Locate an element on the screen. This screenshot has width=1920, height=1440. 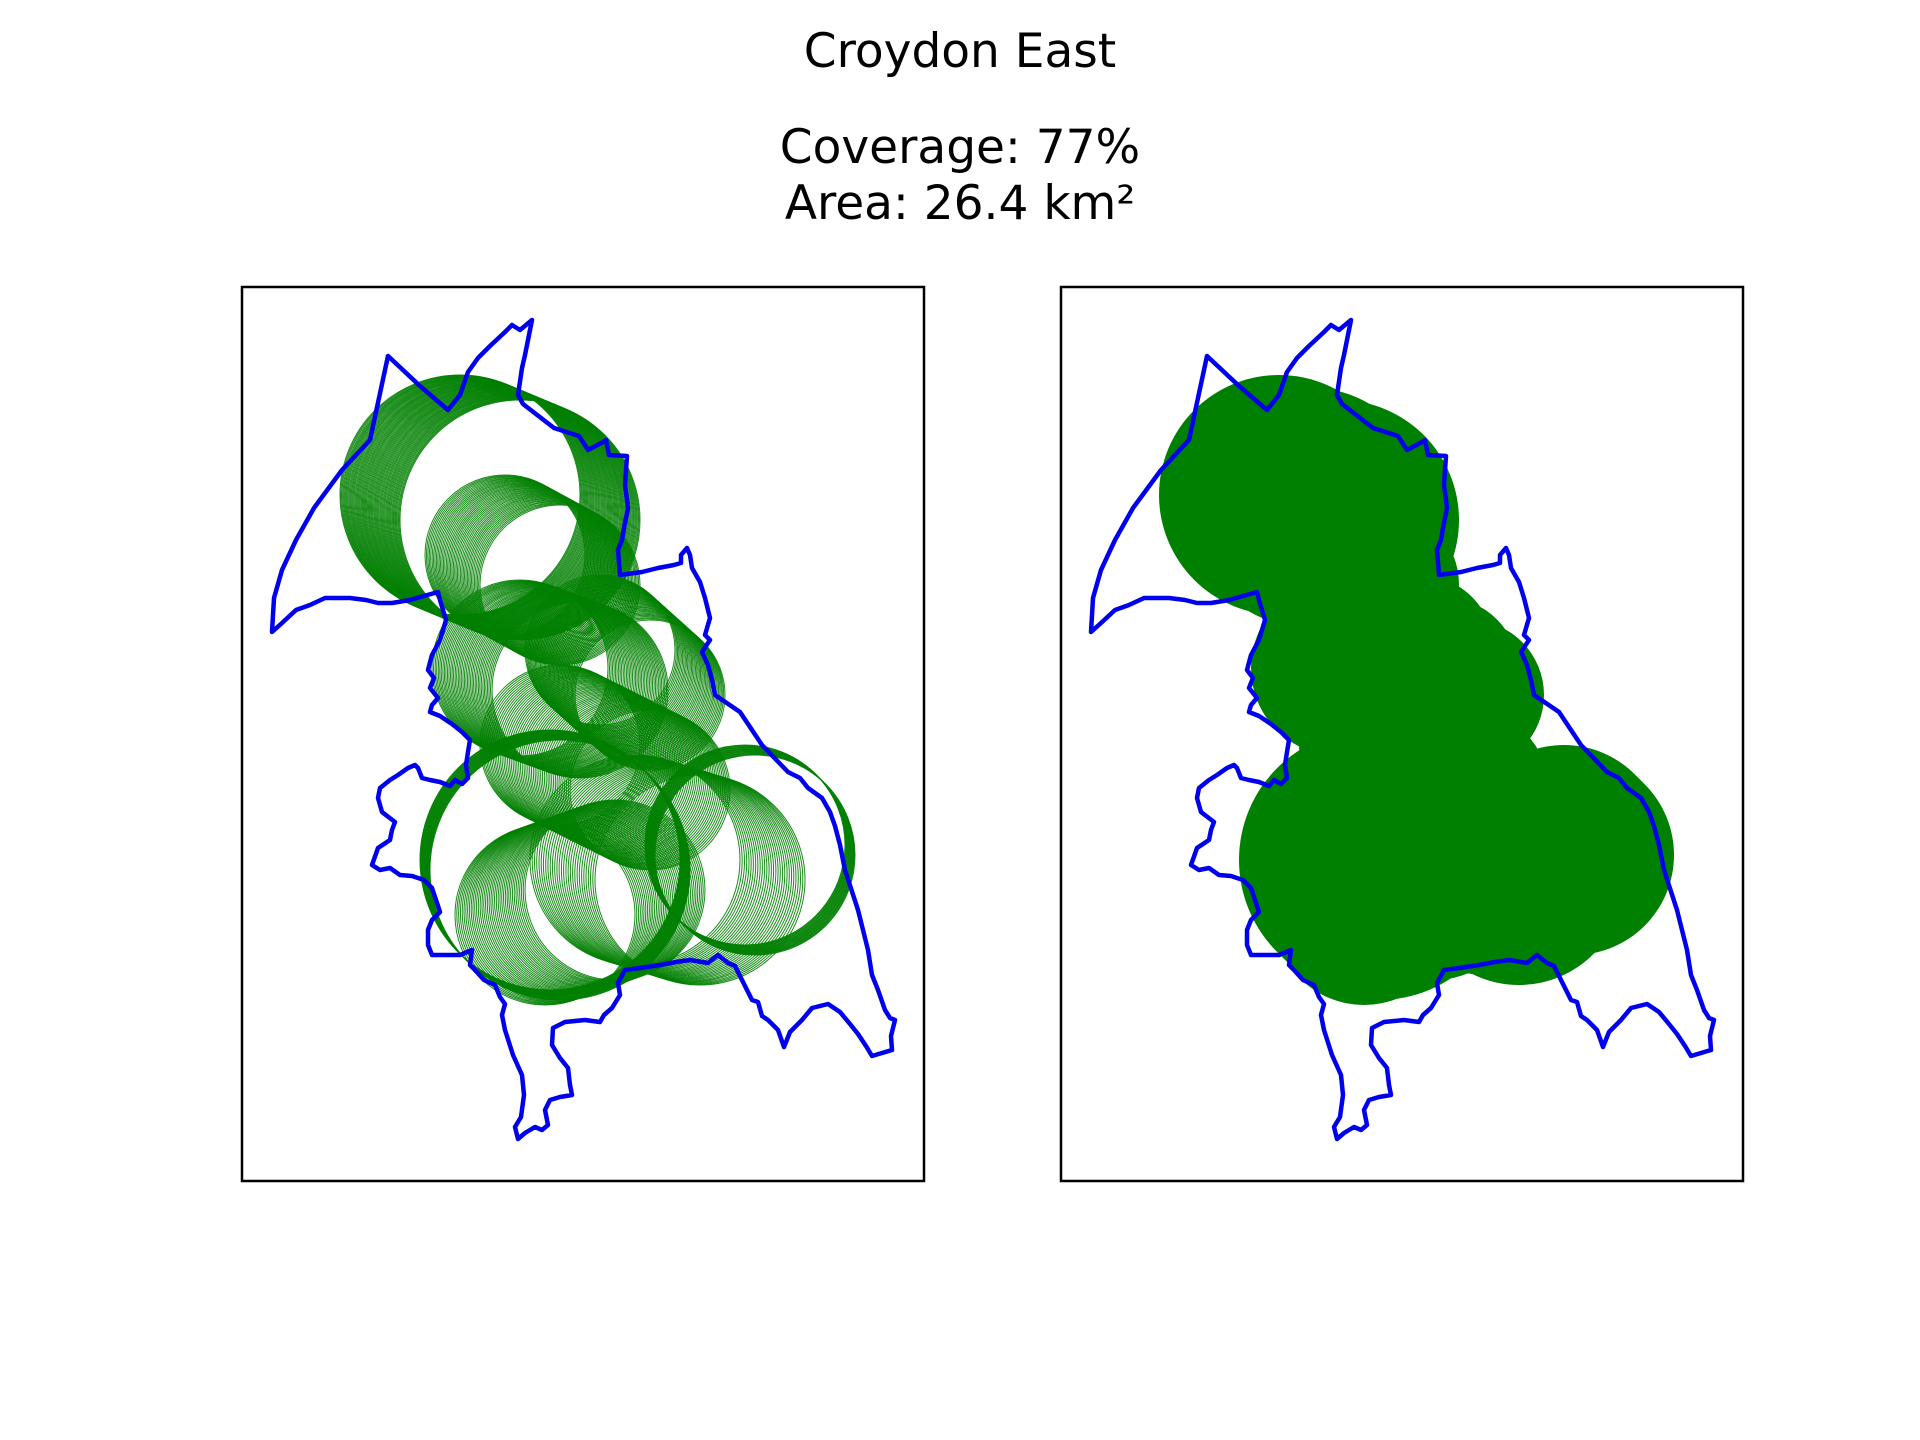
coverage-filled-circles is located at coordinates (1416, 690).